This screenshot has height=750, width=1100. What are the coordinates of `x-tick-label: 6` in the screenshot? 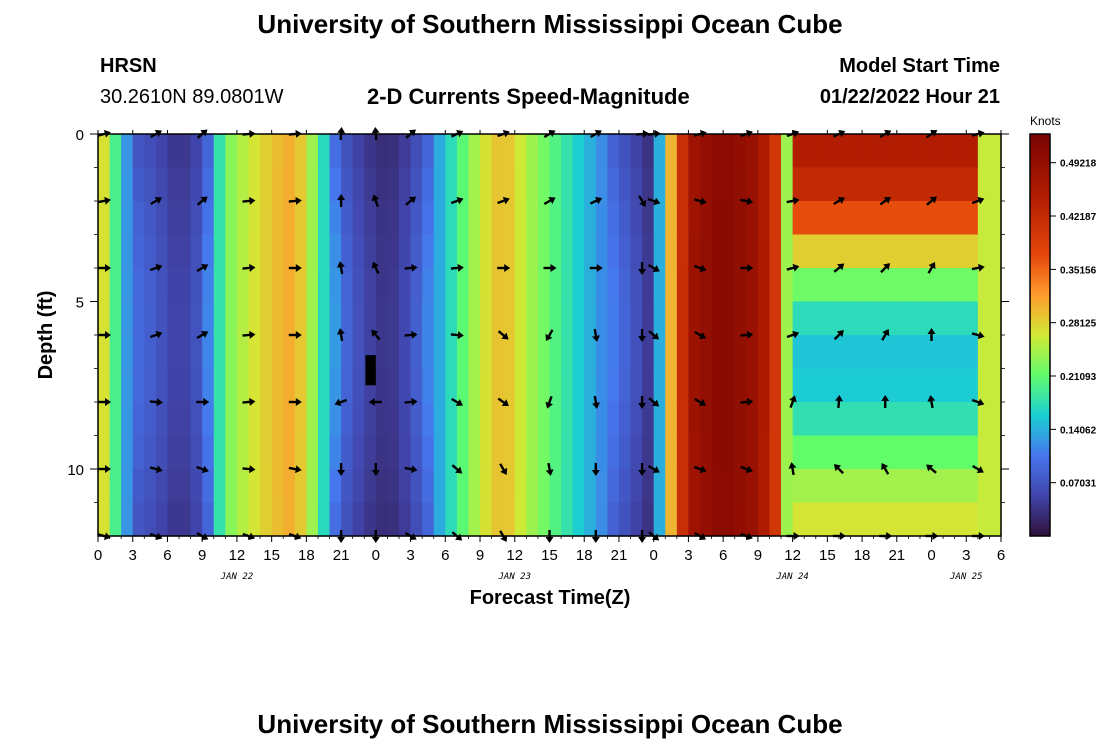 It's located at (1001, 555).